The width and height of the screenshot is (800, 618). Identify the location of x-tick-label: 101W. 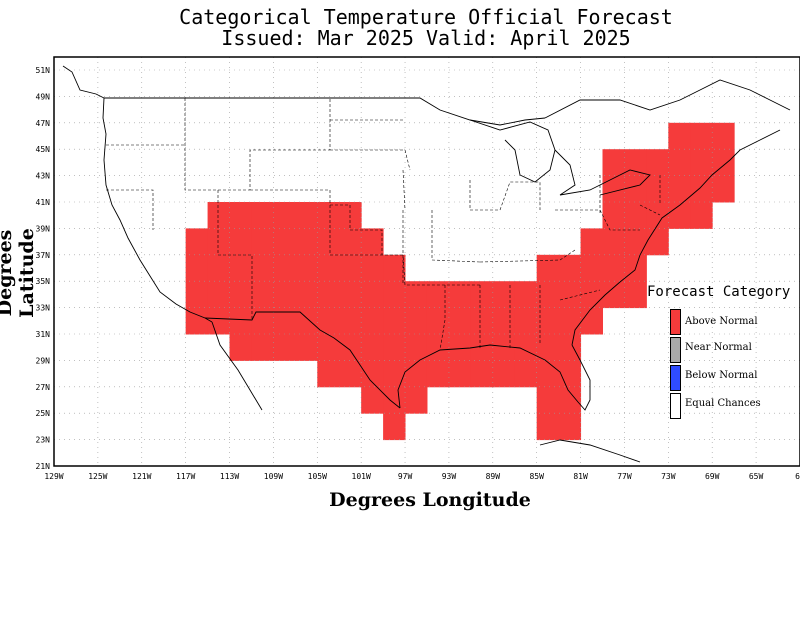
(361, 476).